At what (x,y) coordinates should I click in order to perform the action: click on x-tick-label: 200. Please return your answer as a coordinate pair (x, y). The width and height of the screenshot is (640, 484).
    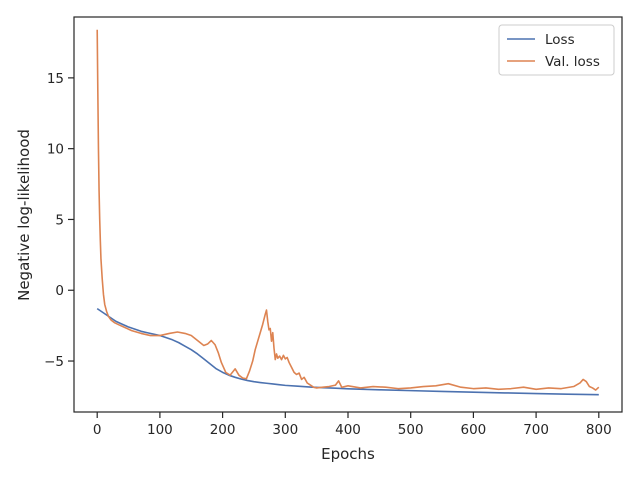
    Looking at the image, I should click on (223, 430).